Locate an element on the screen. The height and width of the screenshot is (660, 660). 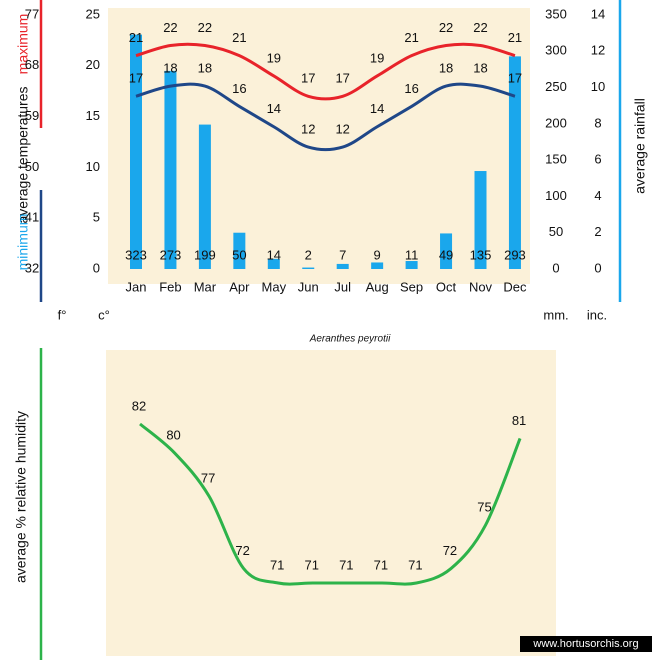
y-axis-label: average temperatures is located at coordinates (23, 155).